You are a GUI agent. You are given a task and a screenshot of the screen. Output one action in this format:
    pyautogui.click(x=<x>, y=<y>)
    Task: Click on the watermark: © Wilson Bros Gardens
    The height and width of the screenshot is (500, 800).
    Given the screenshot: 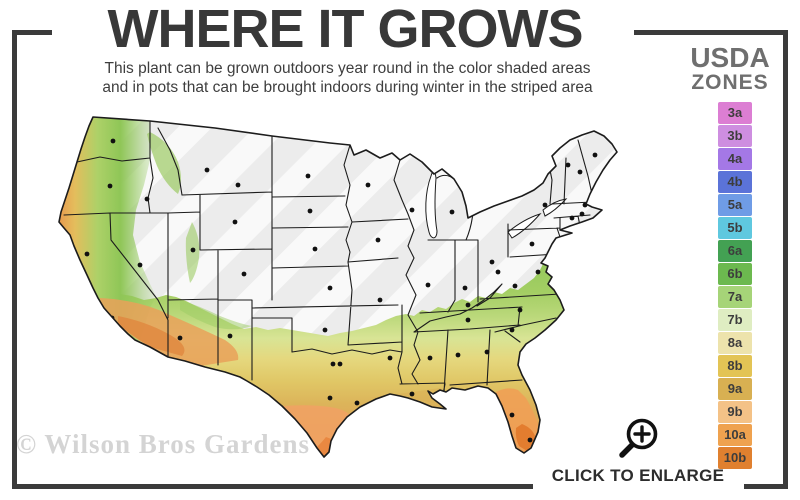 What is the action you would take?
    pyautogui.click(x=163, y=444)
    